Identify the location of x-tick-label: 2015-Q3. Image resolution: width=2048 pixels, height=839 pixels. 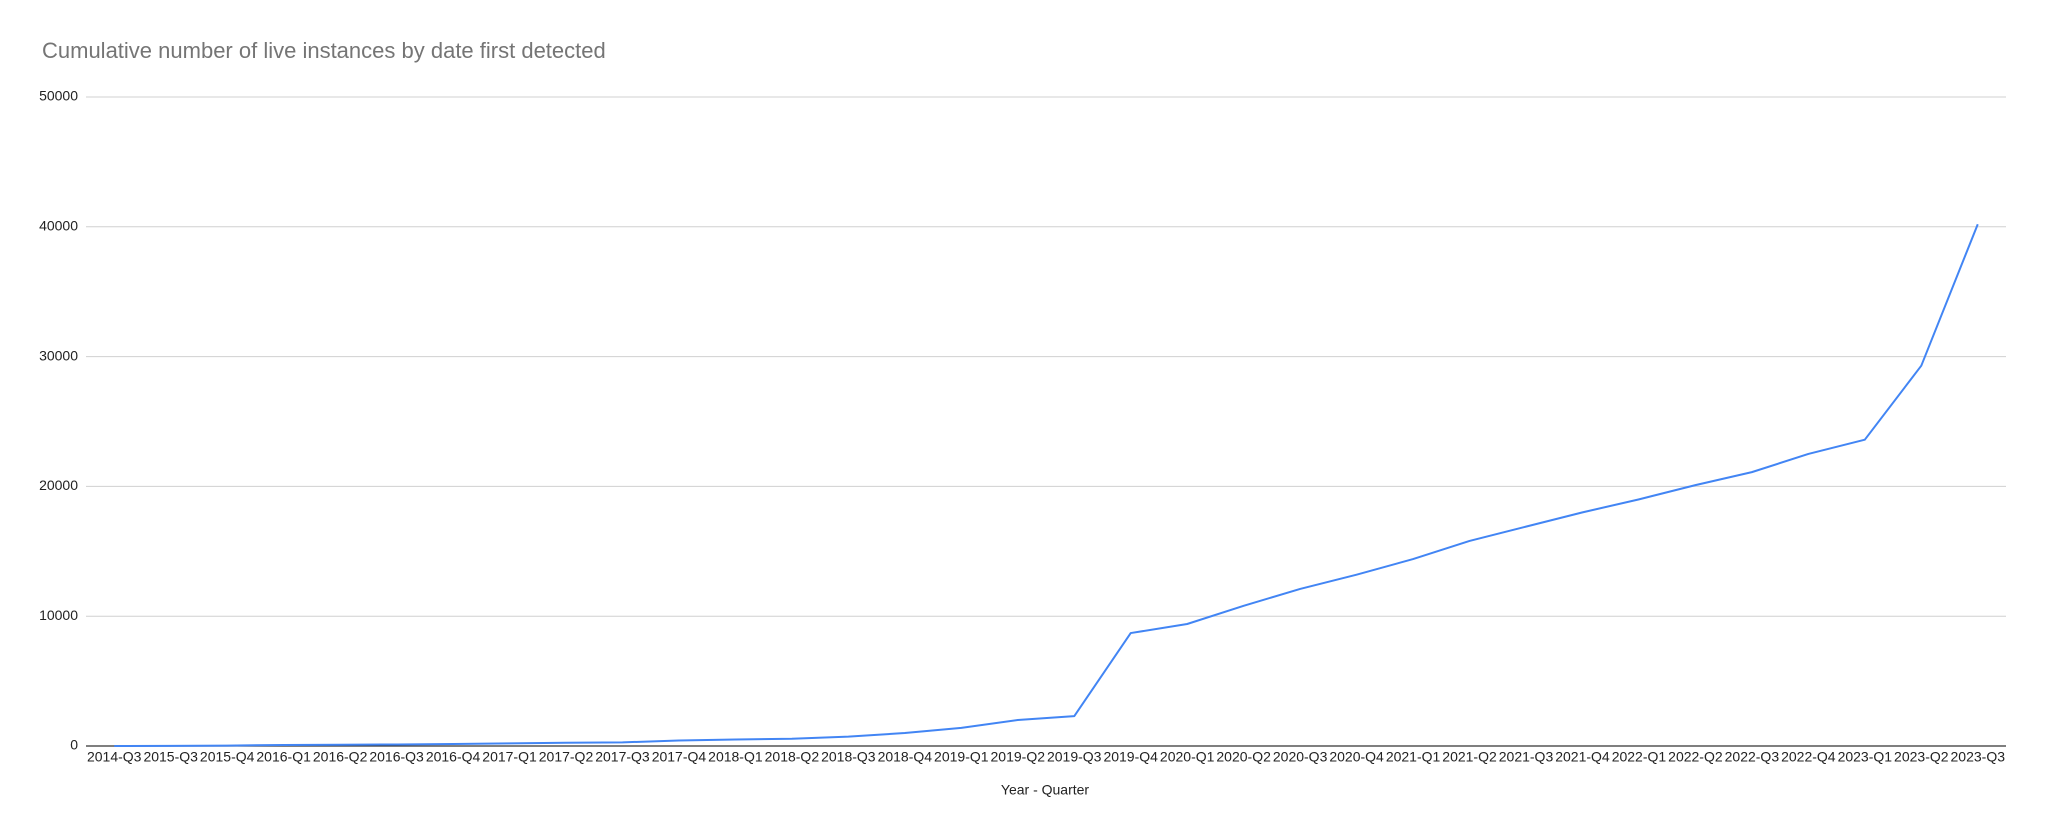
(170, 757).